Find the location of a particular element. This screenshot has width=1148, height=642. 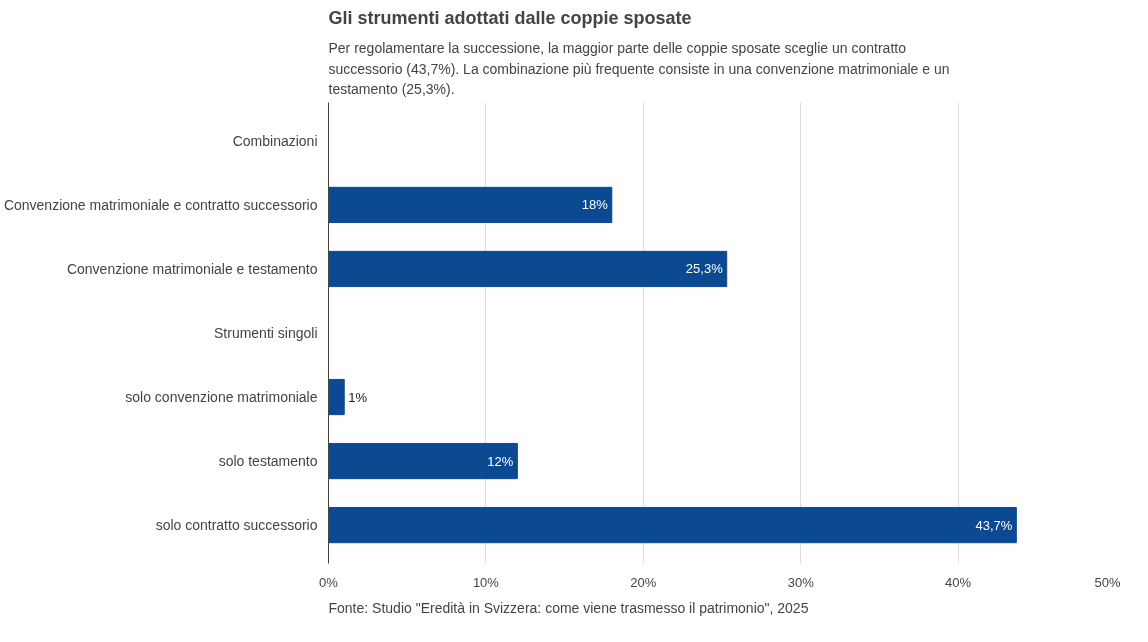

y-tick-label: Strumenti singoli is located at coordinates (266, 333).